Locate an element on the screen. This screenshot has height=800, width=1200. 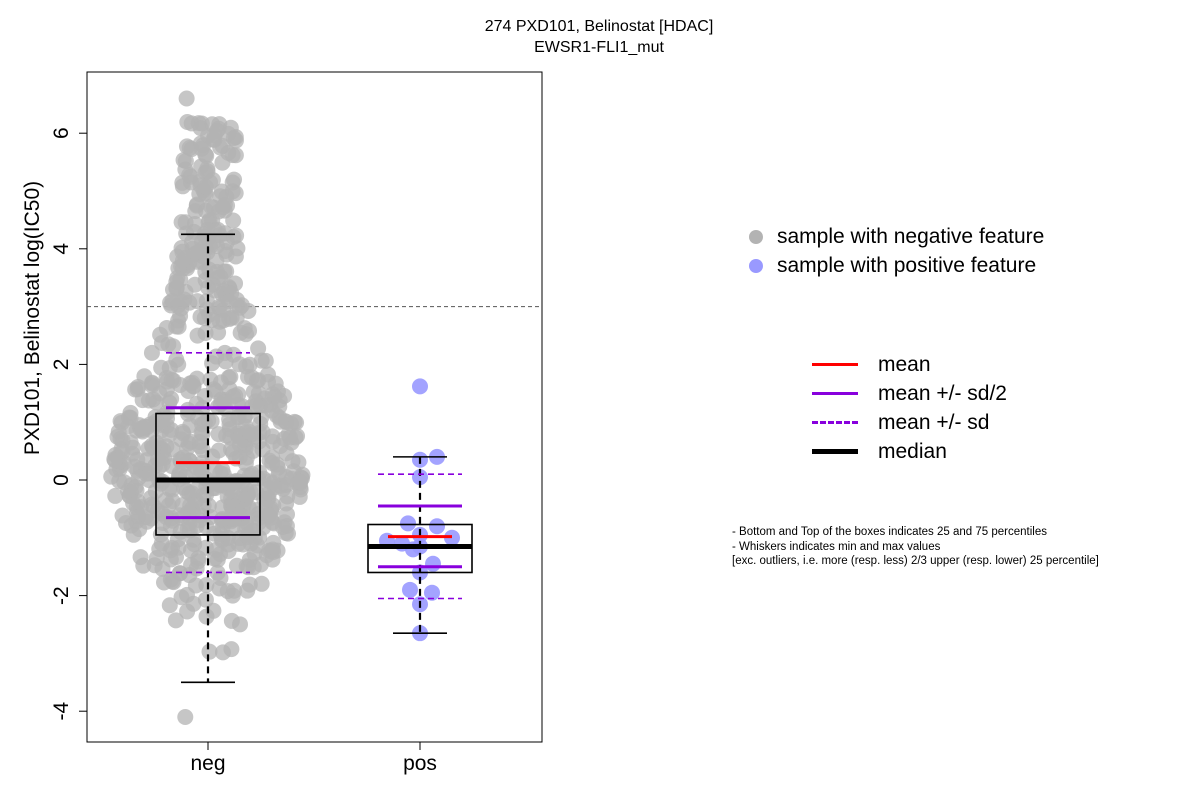
stats-legend-mean-sd: mean +/- sd is located at coordinates (909, 422).